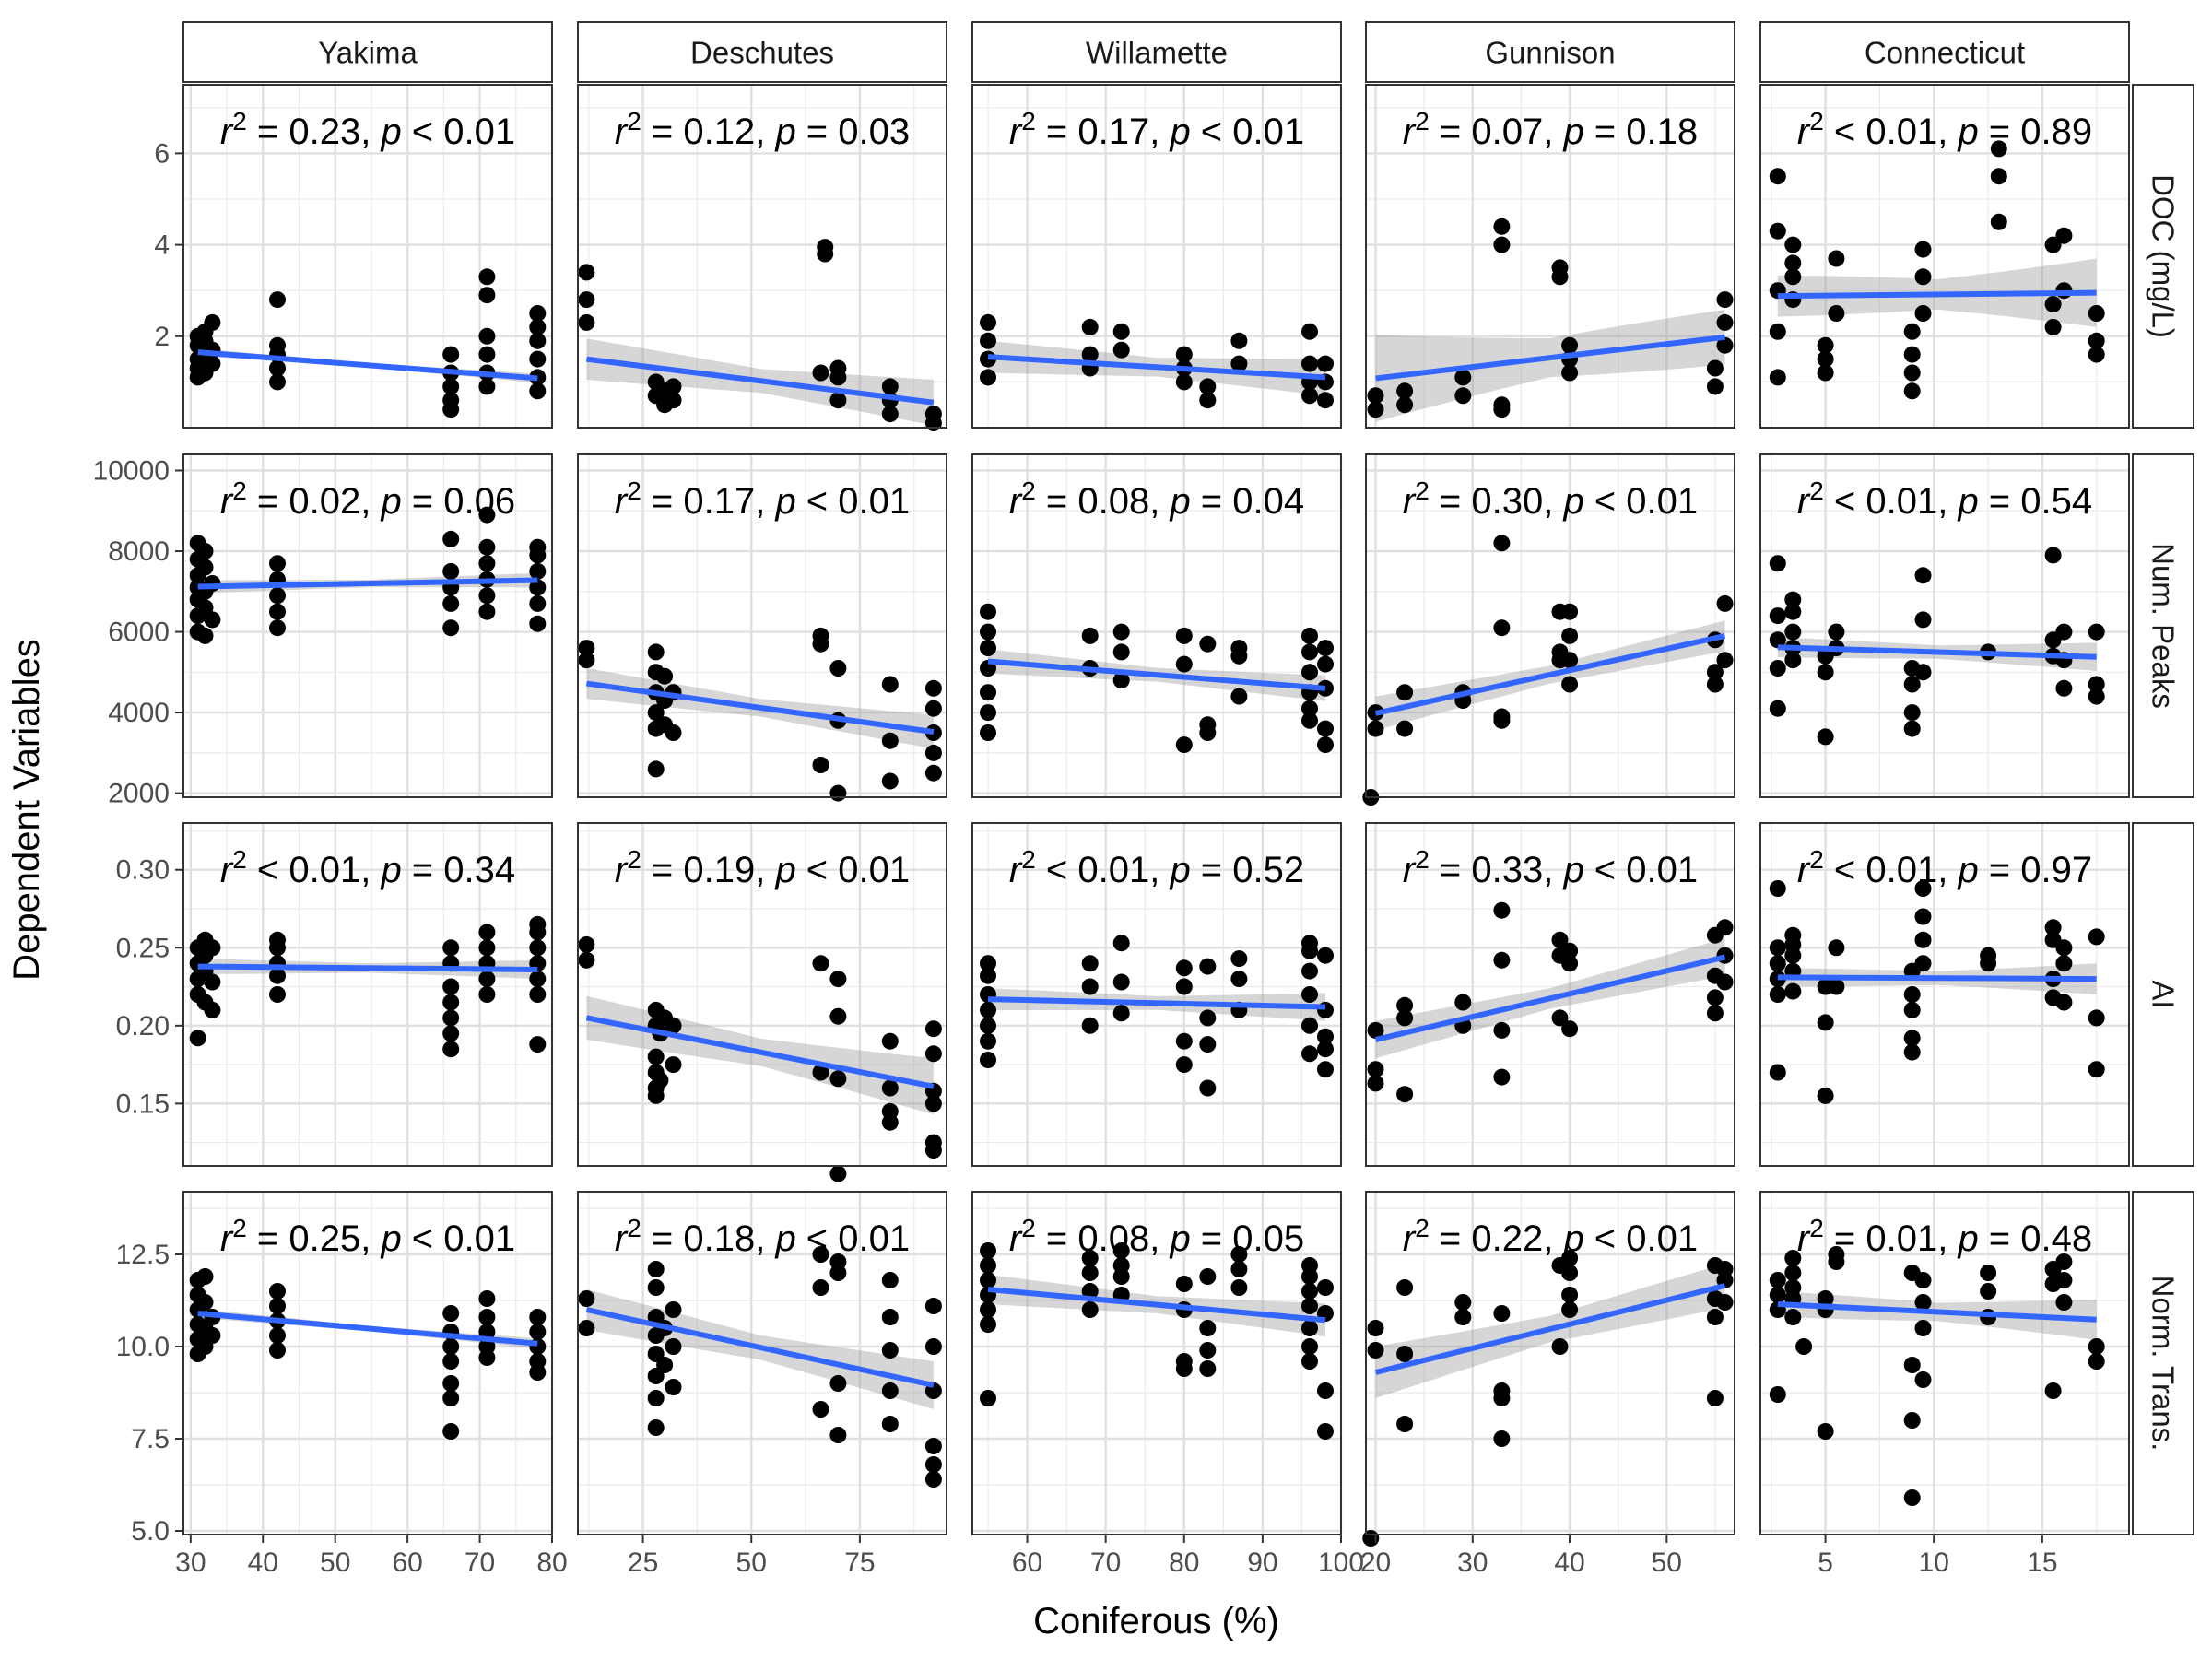 The width and height of the screenshot is (2212, 1659). Describe the element at coordinates (762, 53) in the screenshot. I see `facet-strip-label: Deschutes` at that location.